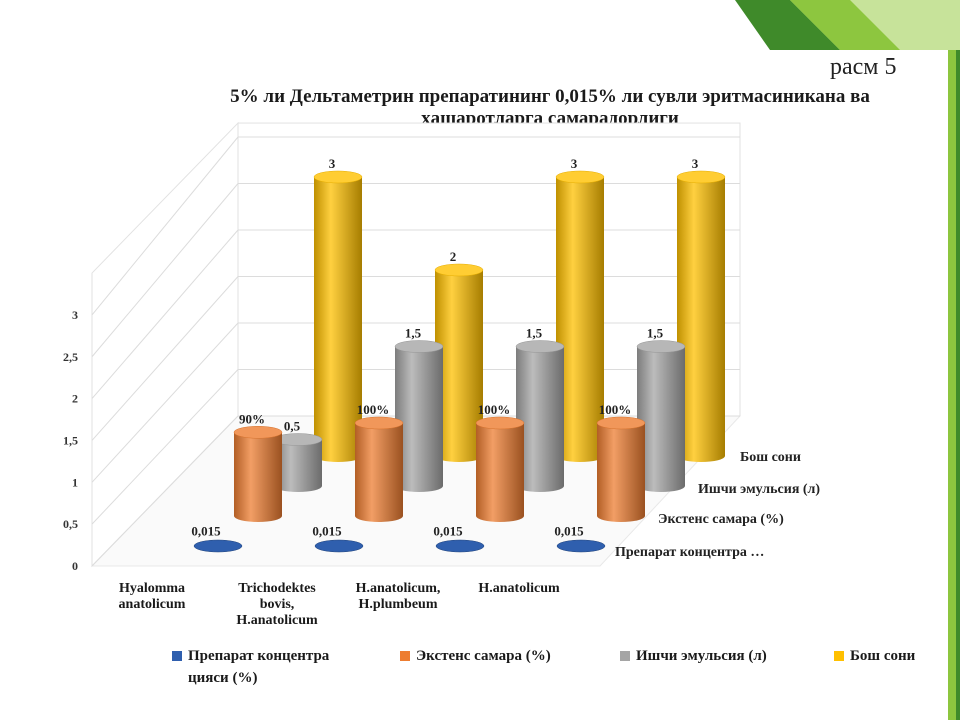 This screenshot has height=720, width=960. I want to click on y-tick-label: 3, so click(75, 315).